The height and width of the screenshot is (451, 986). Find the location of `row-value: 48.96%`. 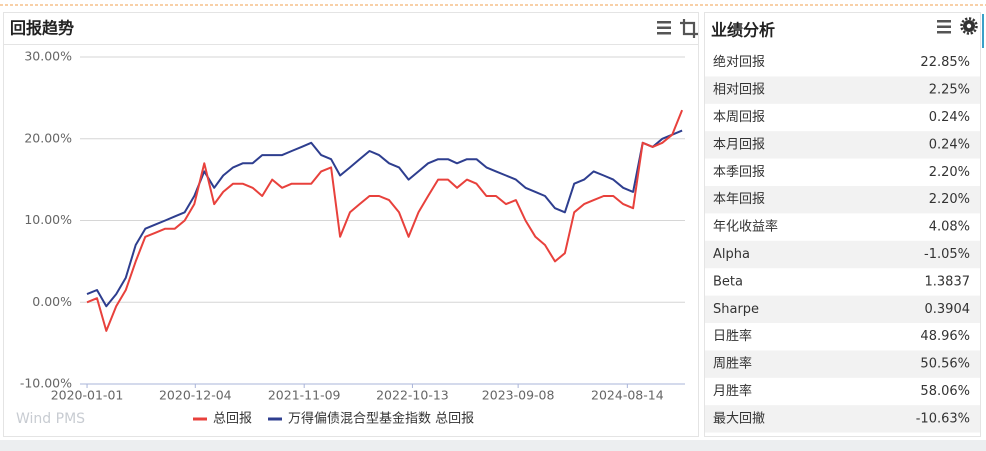

row-value: 48.96% is located at coordinates (945, 336).